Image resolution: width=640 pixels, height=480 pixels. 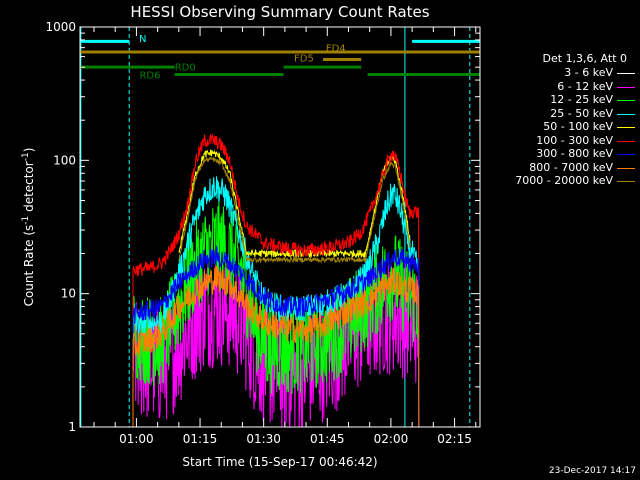 I want to click on y-tick-label: 1000, so click(x=60, y=27).